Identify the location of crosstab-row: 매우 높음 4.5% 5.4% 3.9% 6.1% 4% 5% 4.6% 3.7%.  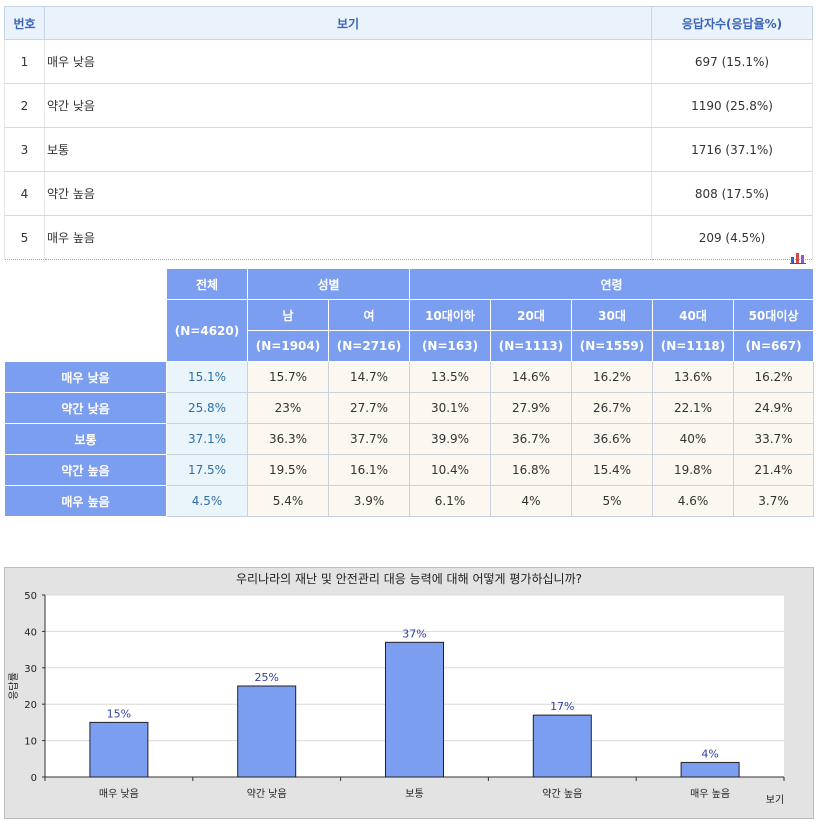
(409, 501).